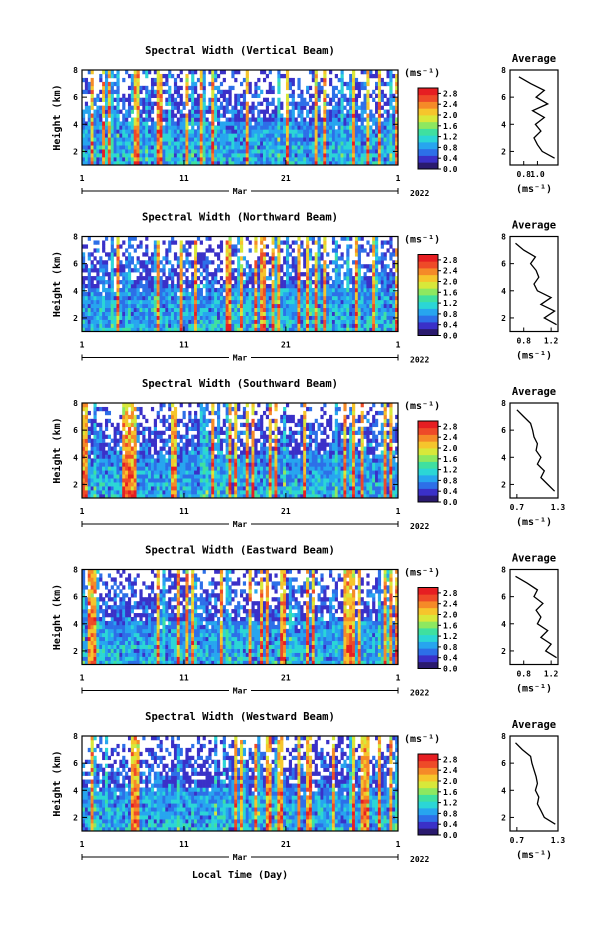 Image resolution: width=615 pixels, height=931 pixels. I want to click on colorbar-tick-label: 1.6, so click(450, 292).